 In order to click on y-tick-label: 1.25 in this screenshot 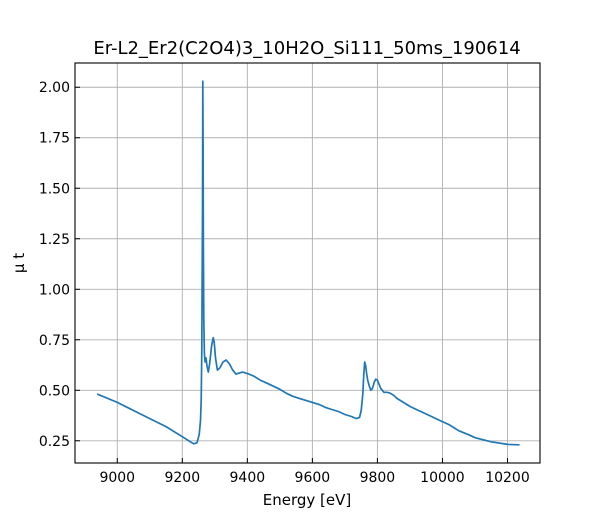, I will do `click(54, 240)`.